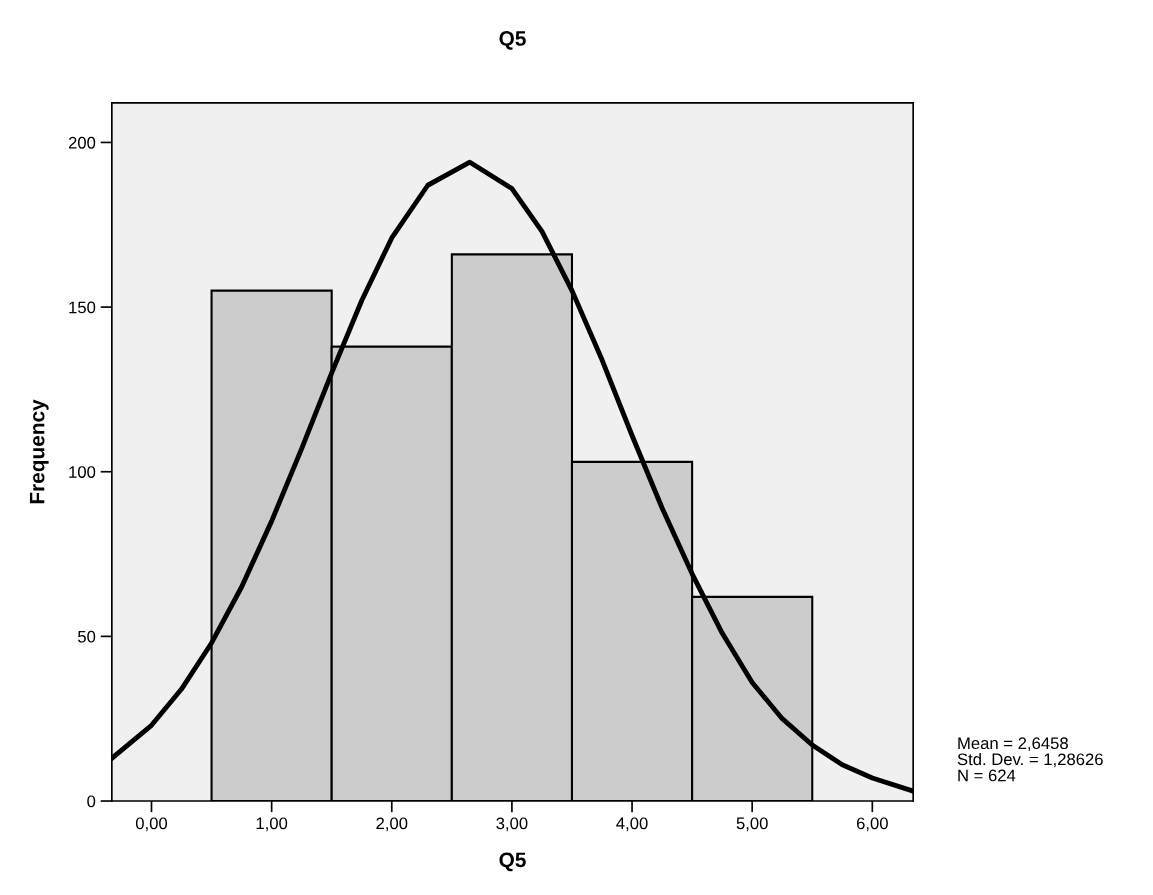 The height and width of the screenshot is (895, 1153). I want to click on y-tick-label: 0, so click(91, 801).